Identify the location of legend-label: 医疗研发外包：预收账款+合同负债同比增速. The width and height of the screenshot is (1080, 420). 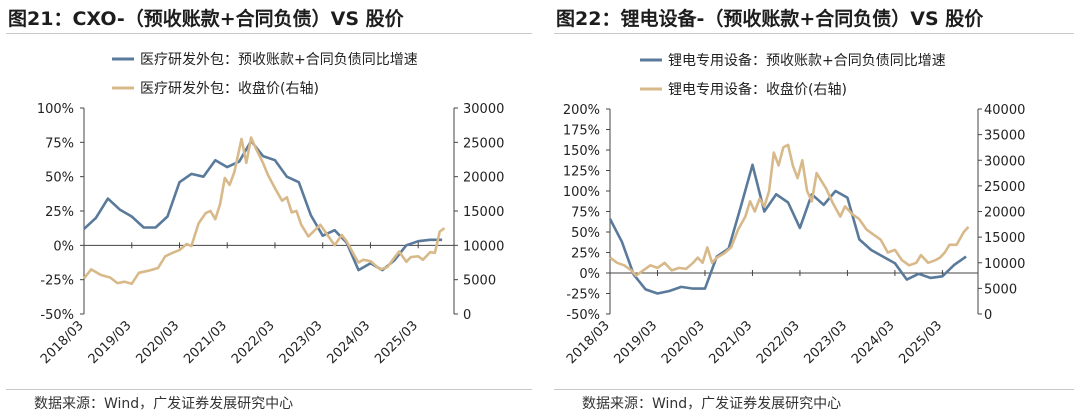
(279, 60).